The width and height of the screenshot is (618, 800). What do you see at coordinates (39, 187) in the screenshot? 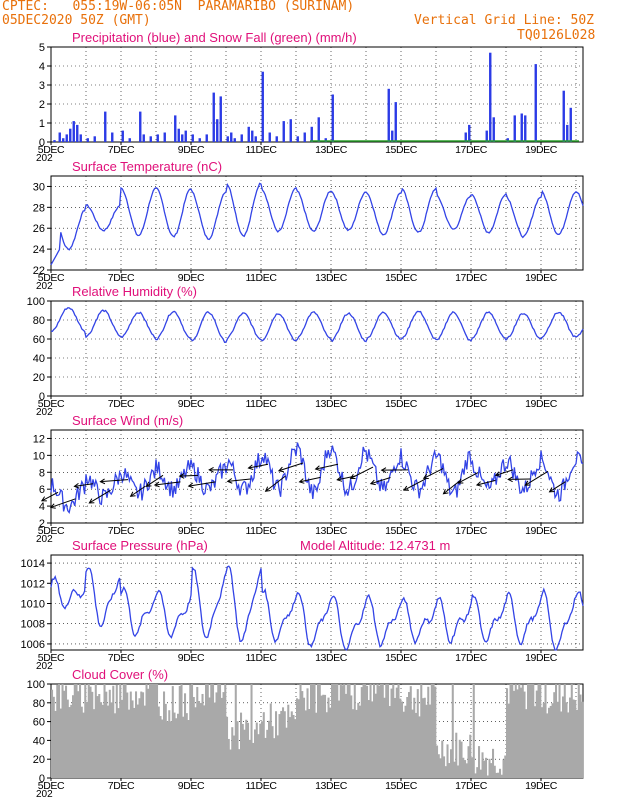
I see `y-tick-label: 30` at bounding box center [39, 187].